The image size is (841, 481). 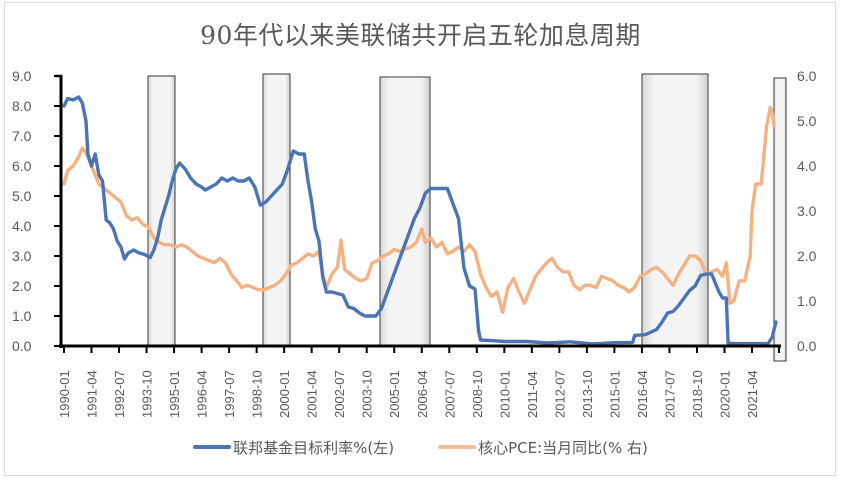 What do you see at coordinates (119, 394) in the screenshot?
I see `x-tick-label: 1992-07` at bounding box center [119, 394].